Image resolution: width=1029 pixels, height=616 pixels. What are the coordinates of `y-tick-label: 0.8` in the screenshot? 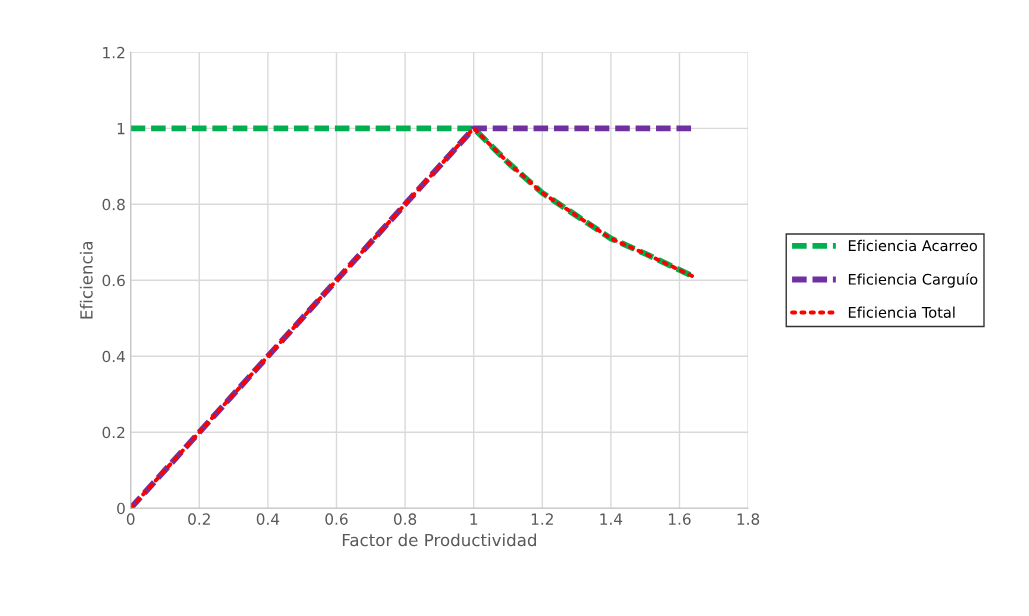 It's located at (113, 204).